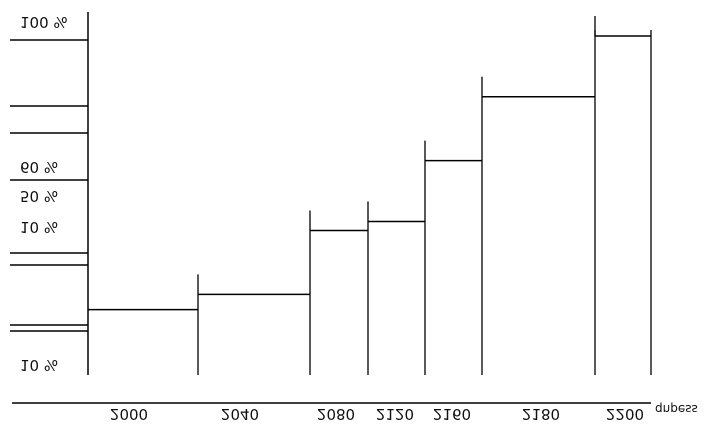 The height and width of the screenshot is (424, 724). I want to click on x-tick-label: 2080, so click(336, 414).